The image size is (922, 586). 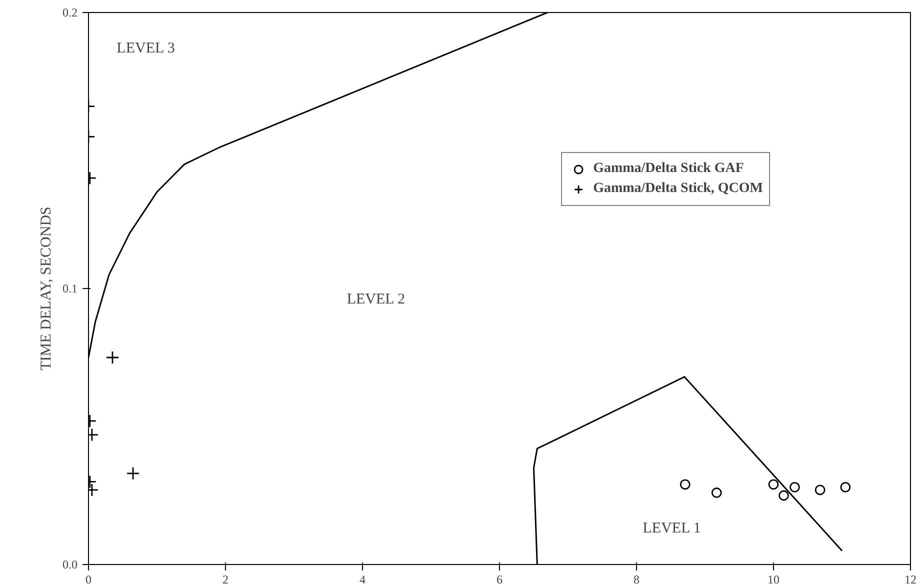 I want to click on x-tick-label: 8, so click(x=637, y=579).